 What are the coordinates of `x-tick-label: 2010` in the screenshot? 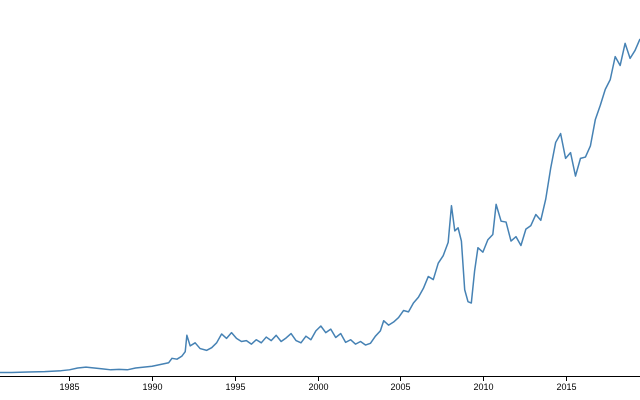 It's located at (483, 387).